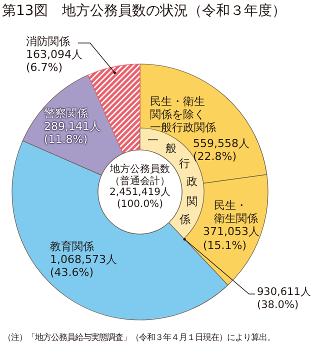 Image resolution: width=312 pixels, height=348 pixels. Describe the element at coordinates (192, 181) in the screenshot. I see `ring-label: 政` at that location.